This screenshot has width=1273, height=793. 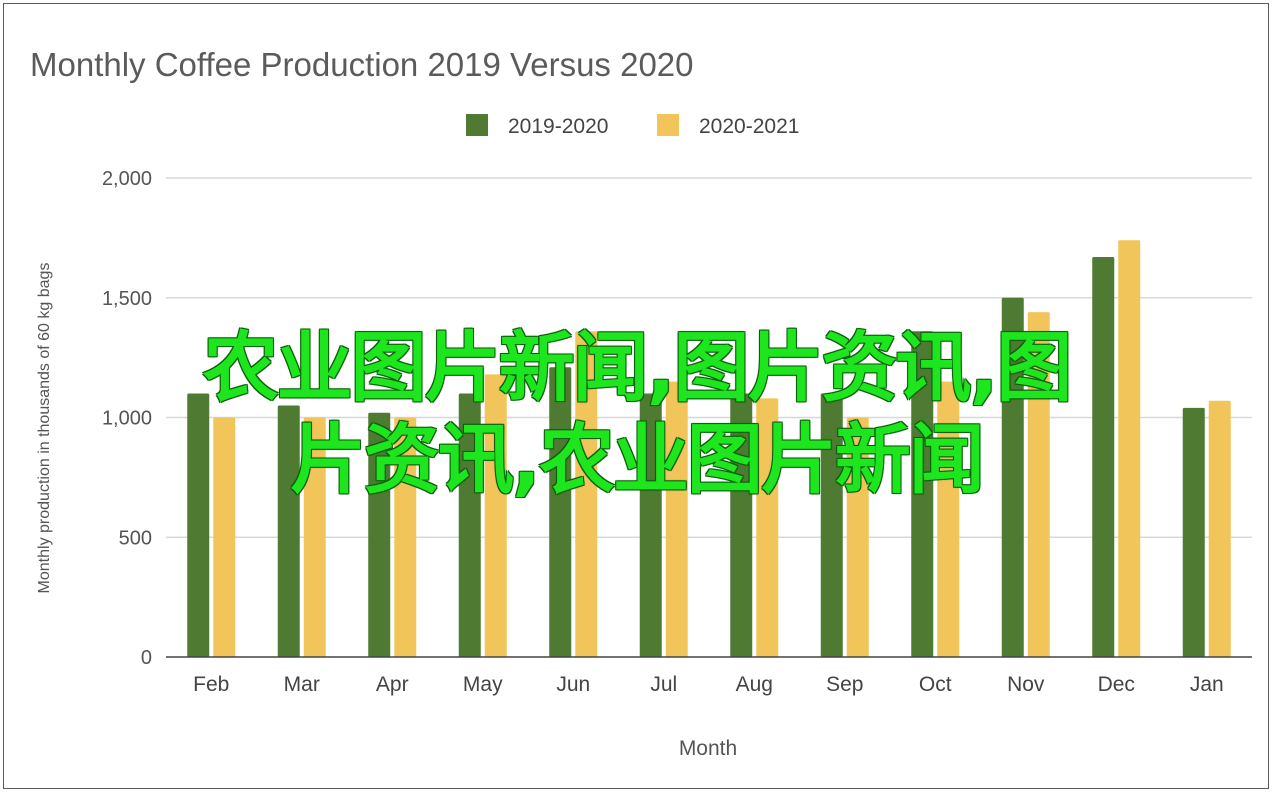 I want to click on y-tick-label: 1,000, so click(x=127, y=419).